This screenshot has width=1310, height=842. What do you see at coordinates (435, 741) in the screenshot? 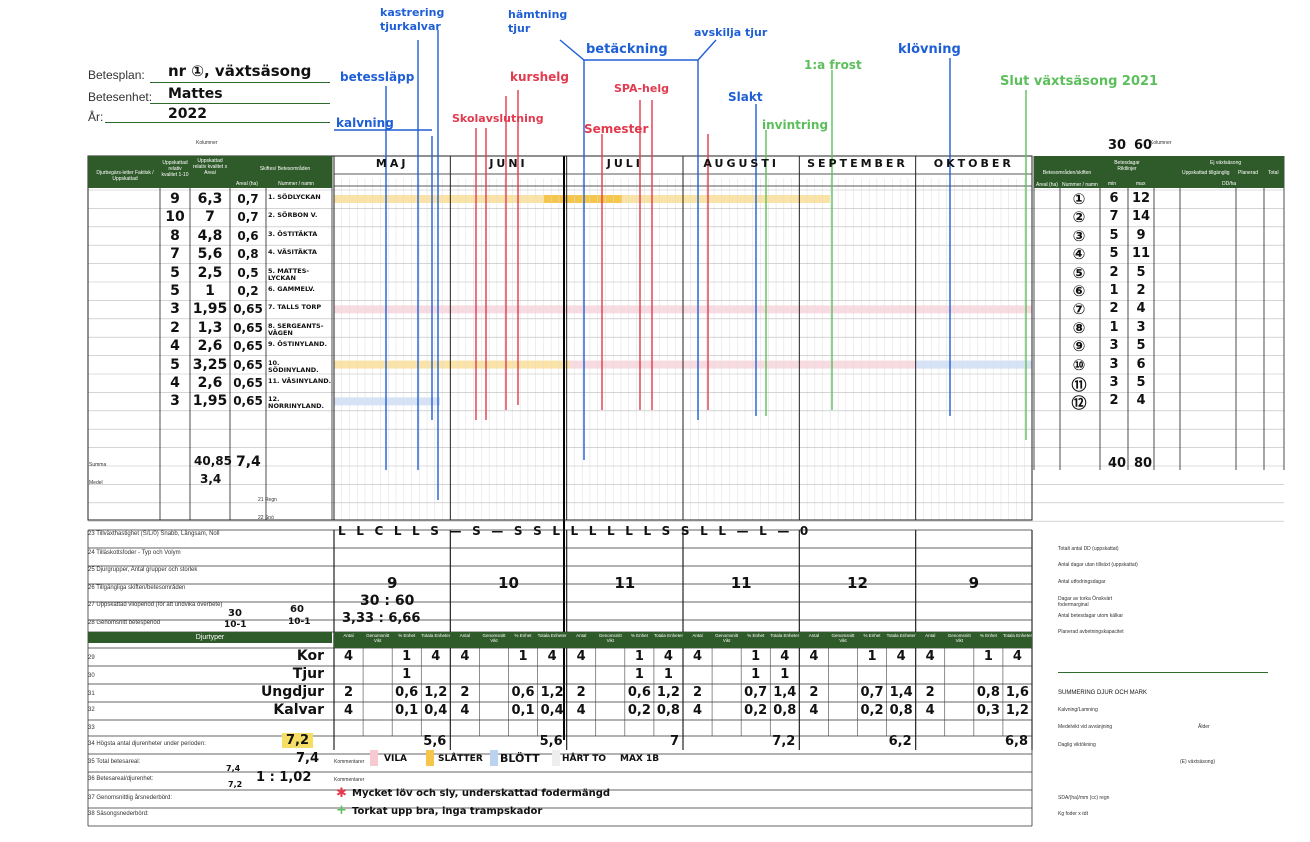
I see `max-period-0: 5,6` at bounding box center [435, 741].